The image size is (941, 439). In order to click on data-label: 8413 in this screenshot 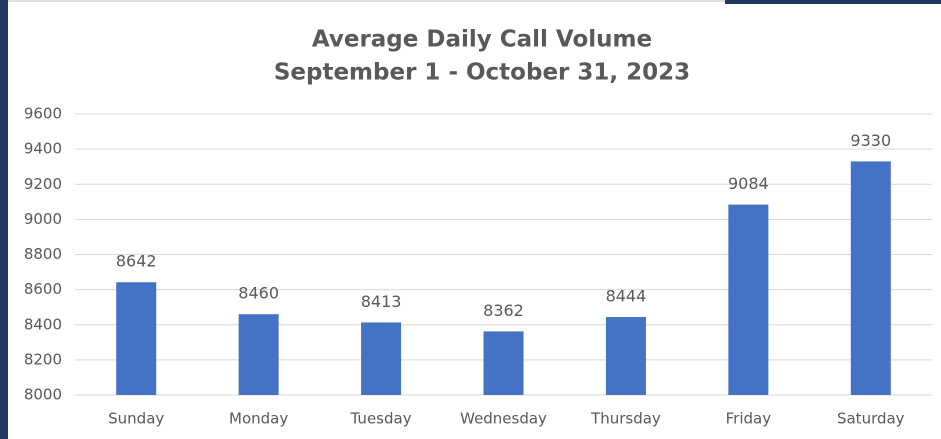, I will do `click(381, 301)`.